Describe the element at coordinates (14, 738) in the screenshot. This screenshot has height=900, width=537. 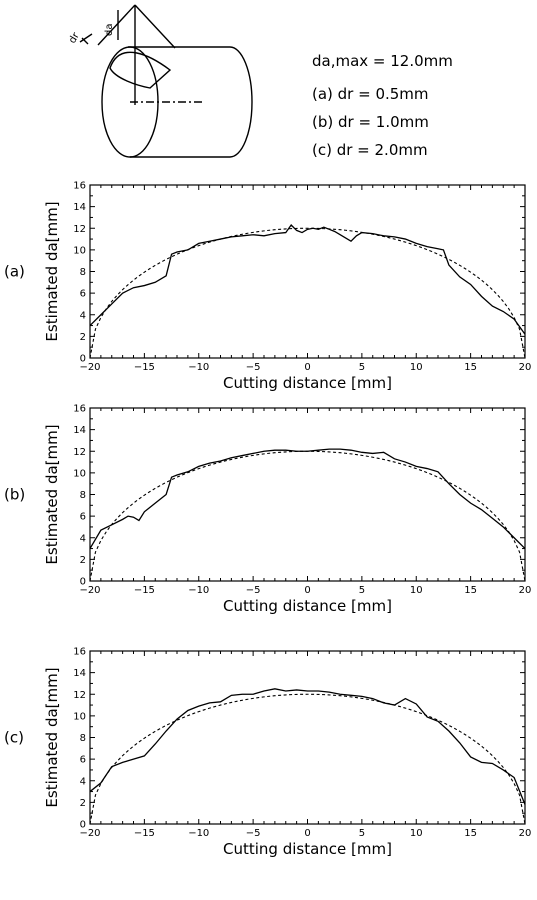
I see `panel-label: (c)` at that location.